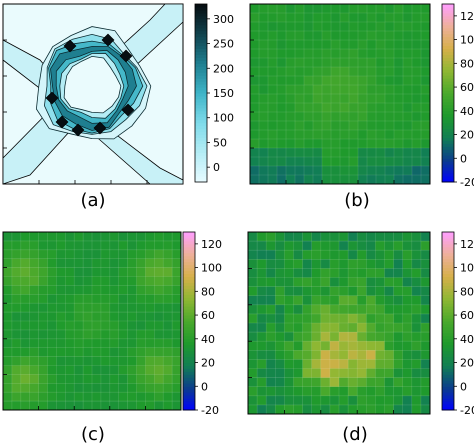 This screenshot has height=445, width=474. I want to click on panel-a-axis-ticks, so click(75, 111).